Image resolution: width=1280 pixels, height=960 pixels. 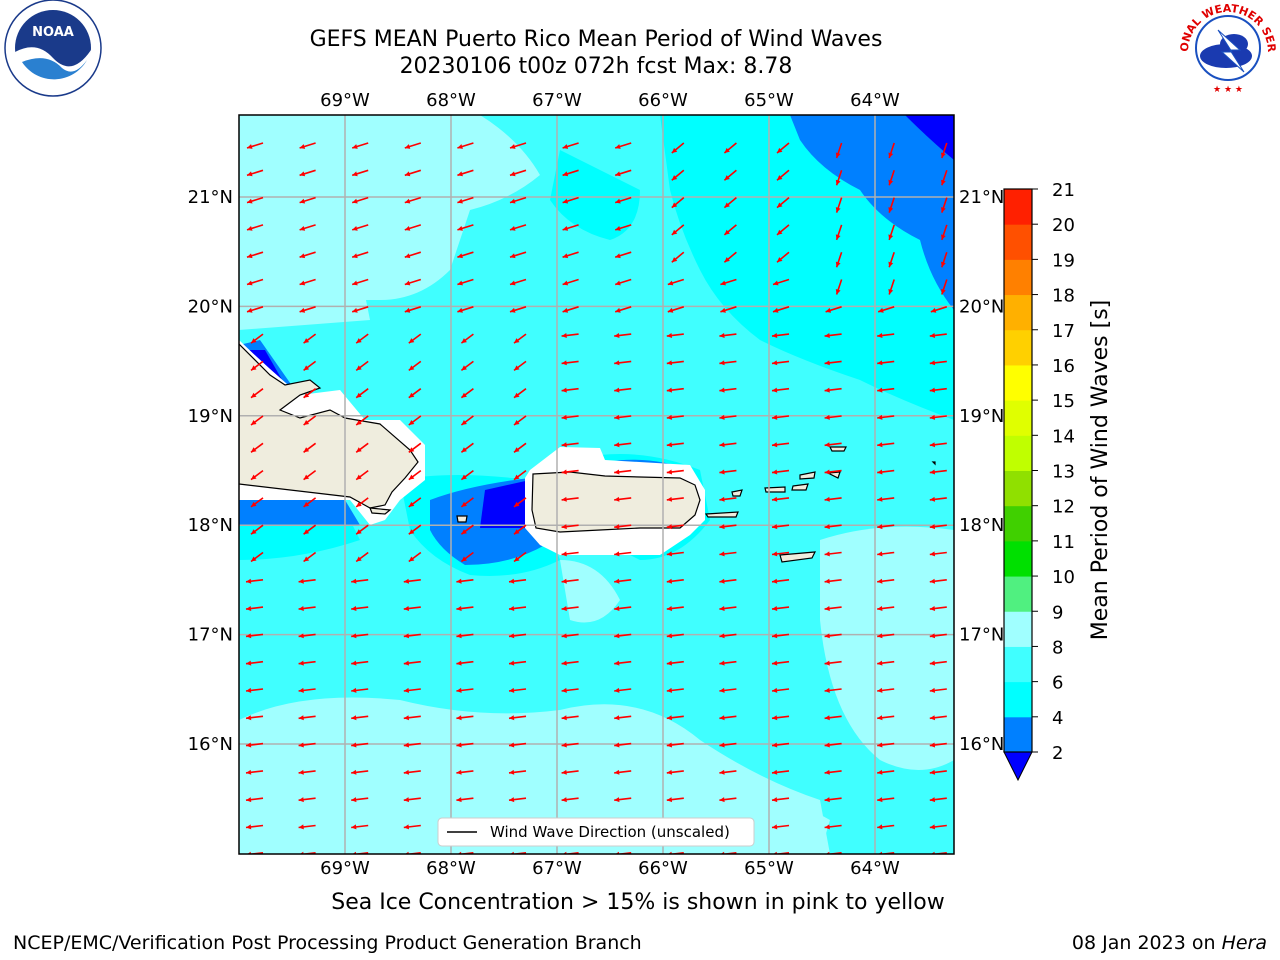 I want to click on puerto-rico-land, so click(x=616, y=502).